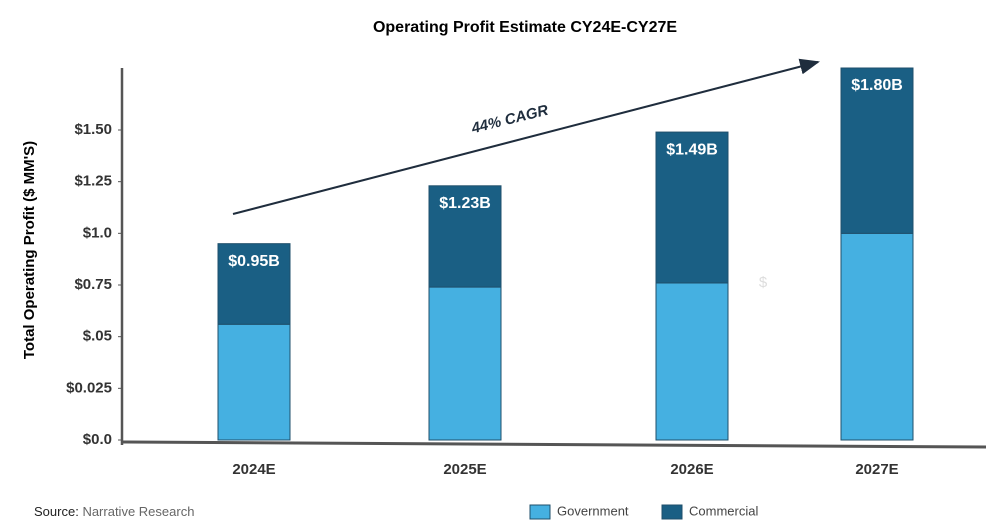 Image resolution: width=986 pixels, height=532 pixels. Describe the element at coordinates (56, 511) in the screenshot. I see `source-label: Source:` at that location.